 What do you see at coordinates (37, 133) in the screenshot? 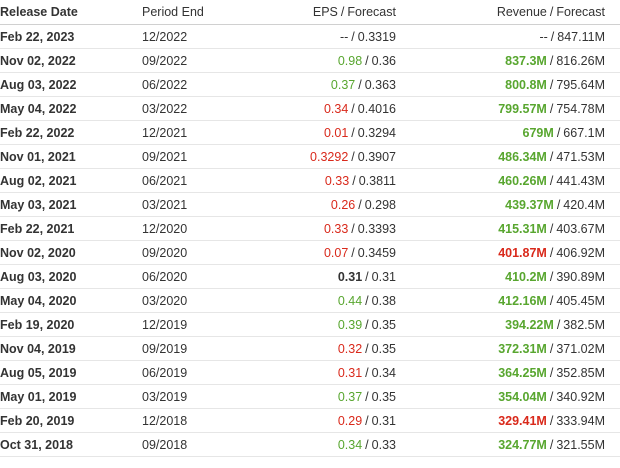
I see `release-date-cell: Feb 22, 2022` at bounding box center [37, 133].